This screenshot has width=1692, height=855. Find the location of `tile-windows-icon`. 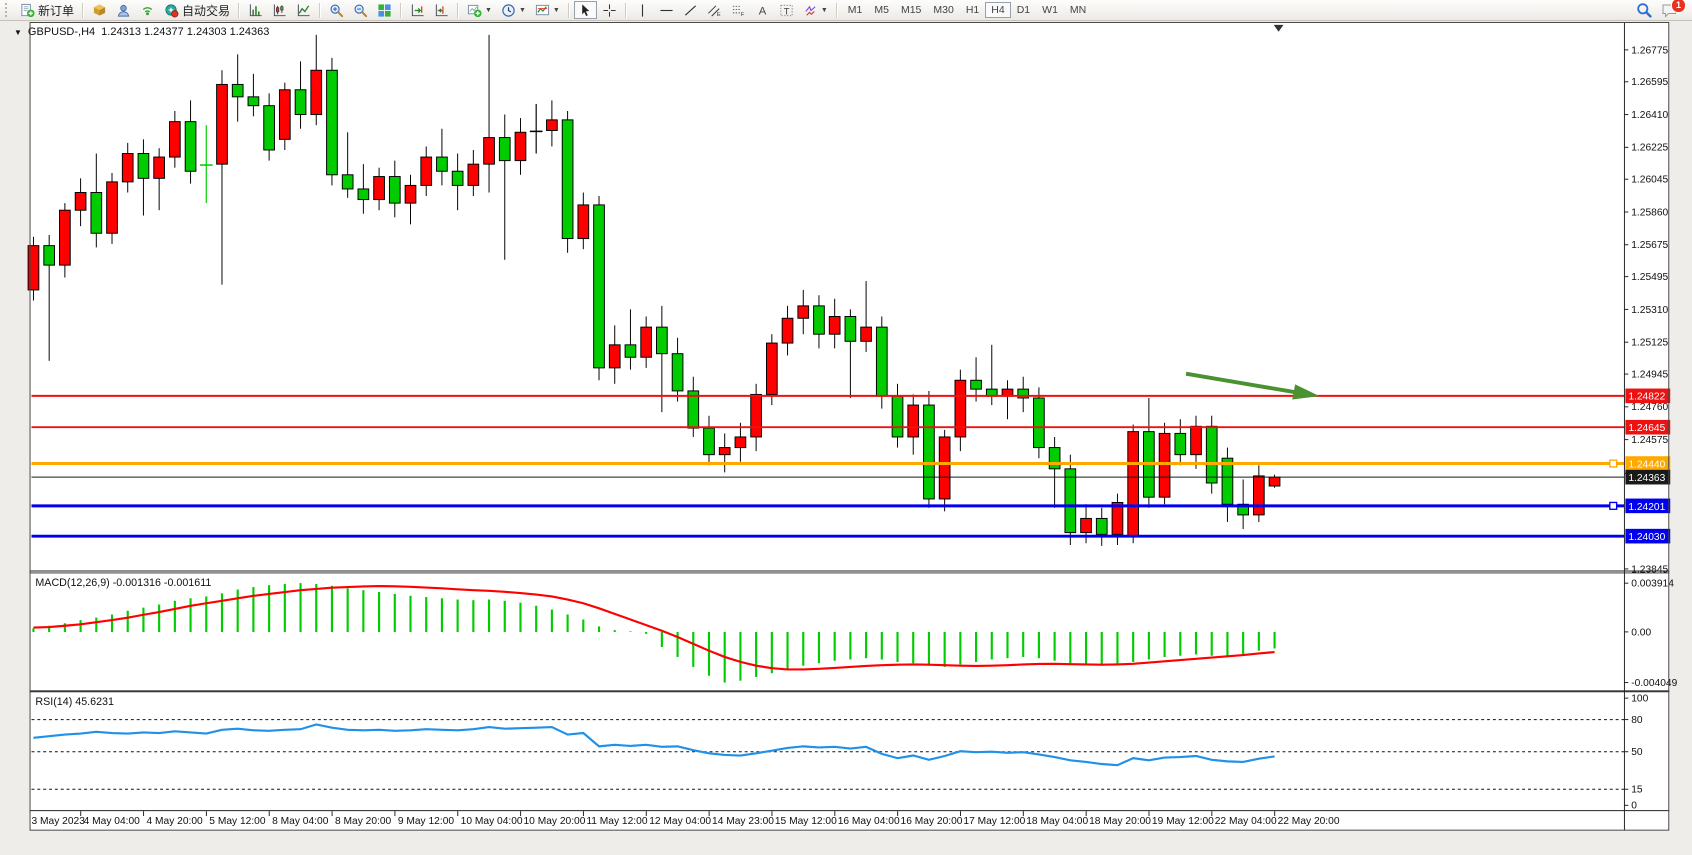

tile-windows-icon is located at coordinates (384, 10).